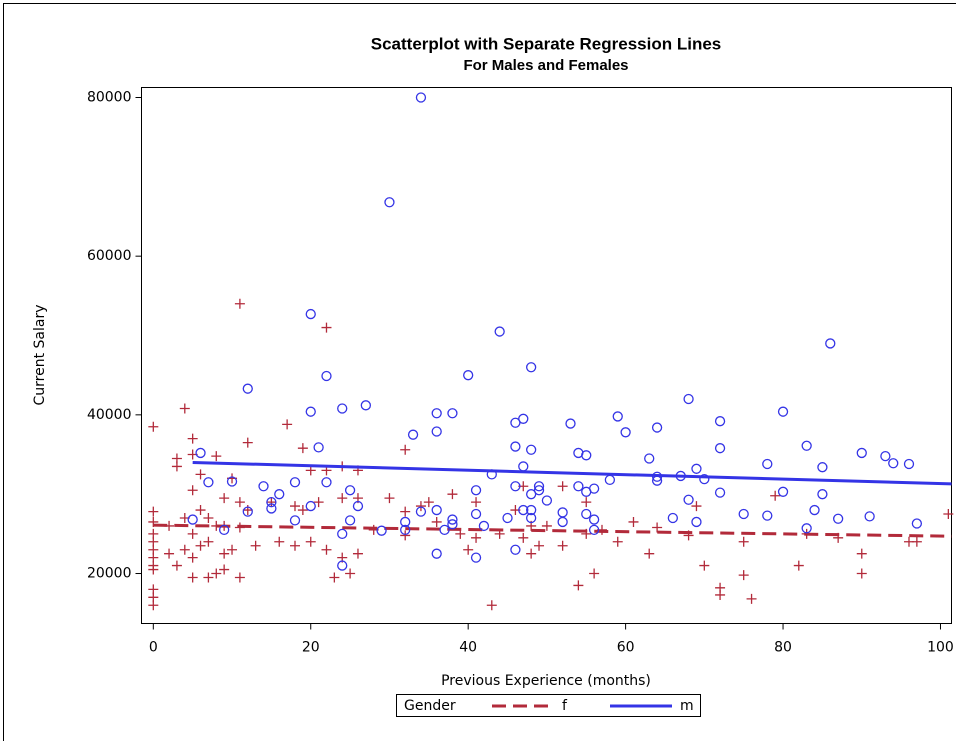  Describe the element at coordinates (783, 648) in the screenshot. I see `x-tick-label: 80` at that location.